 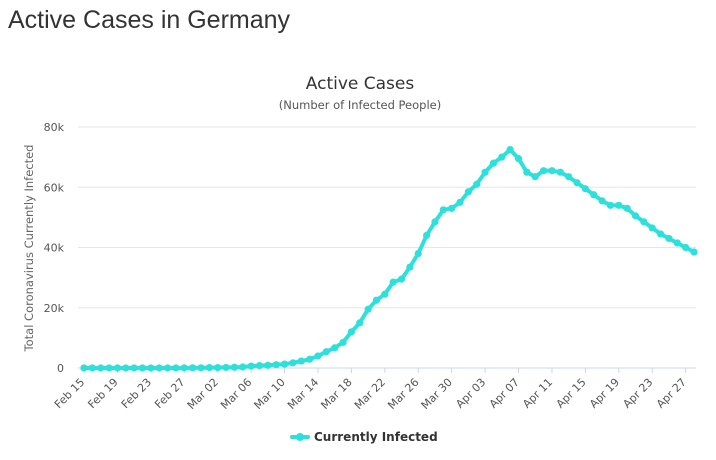 What do you see at coordinates (571, 393) in the screenshot?
I see `x-tick-label: Apr 15` at bounding box center [571, 393].